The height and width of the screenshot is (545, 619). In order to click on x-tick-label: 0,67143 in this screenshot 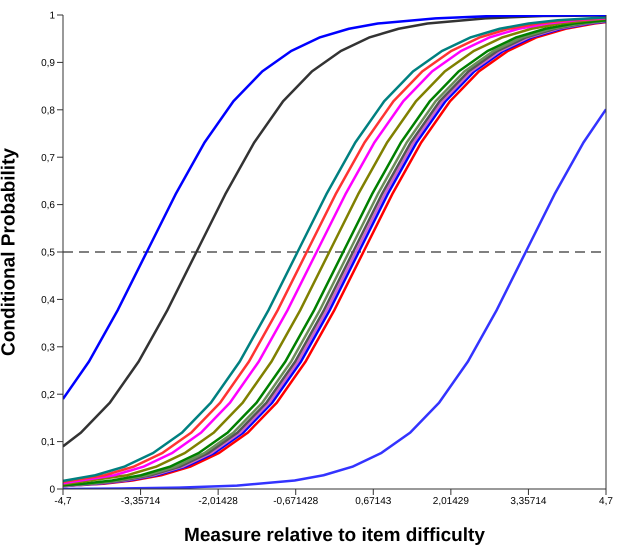, I will do `click(373, 502)`.